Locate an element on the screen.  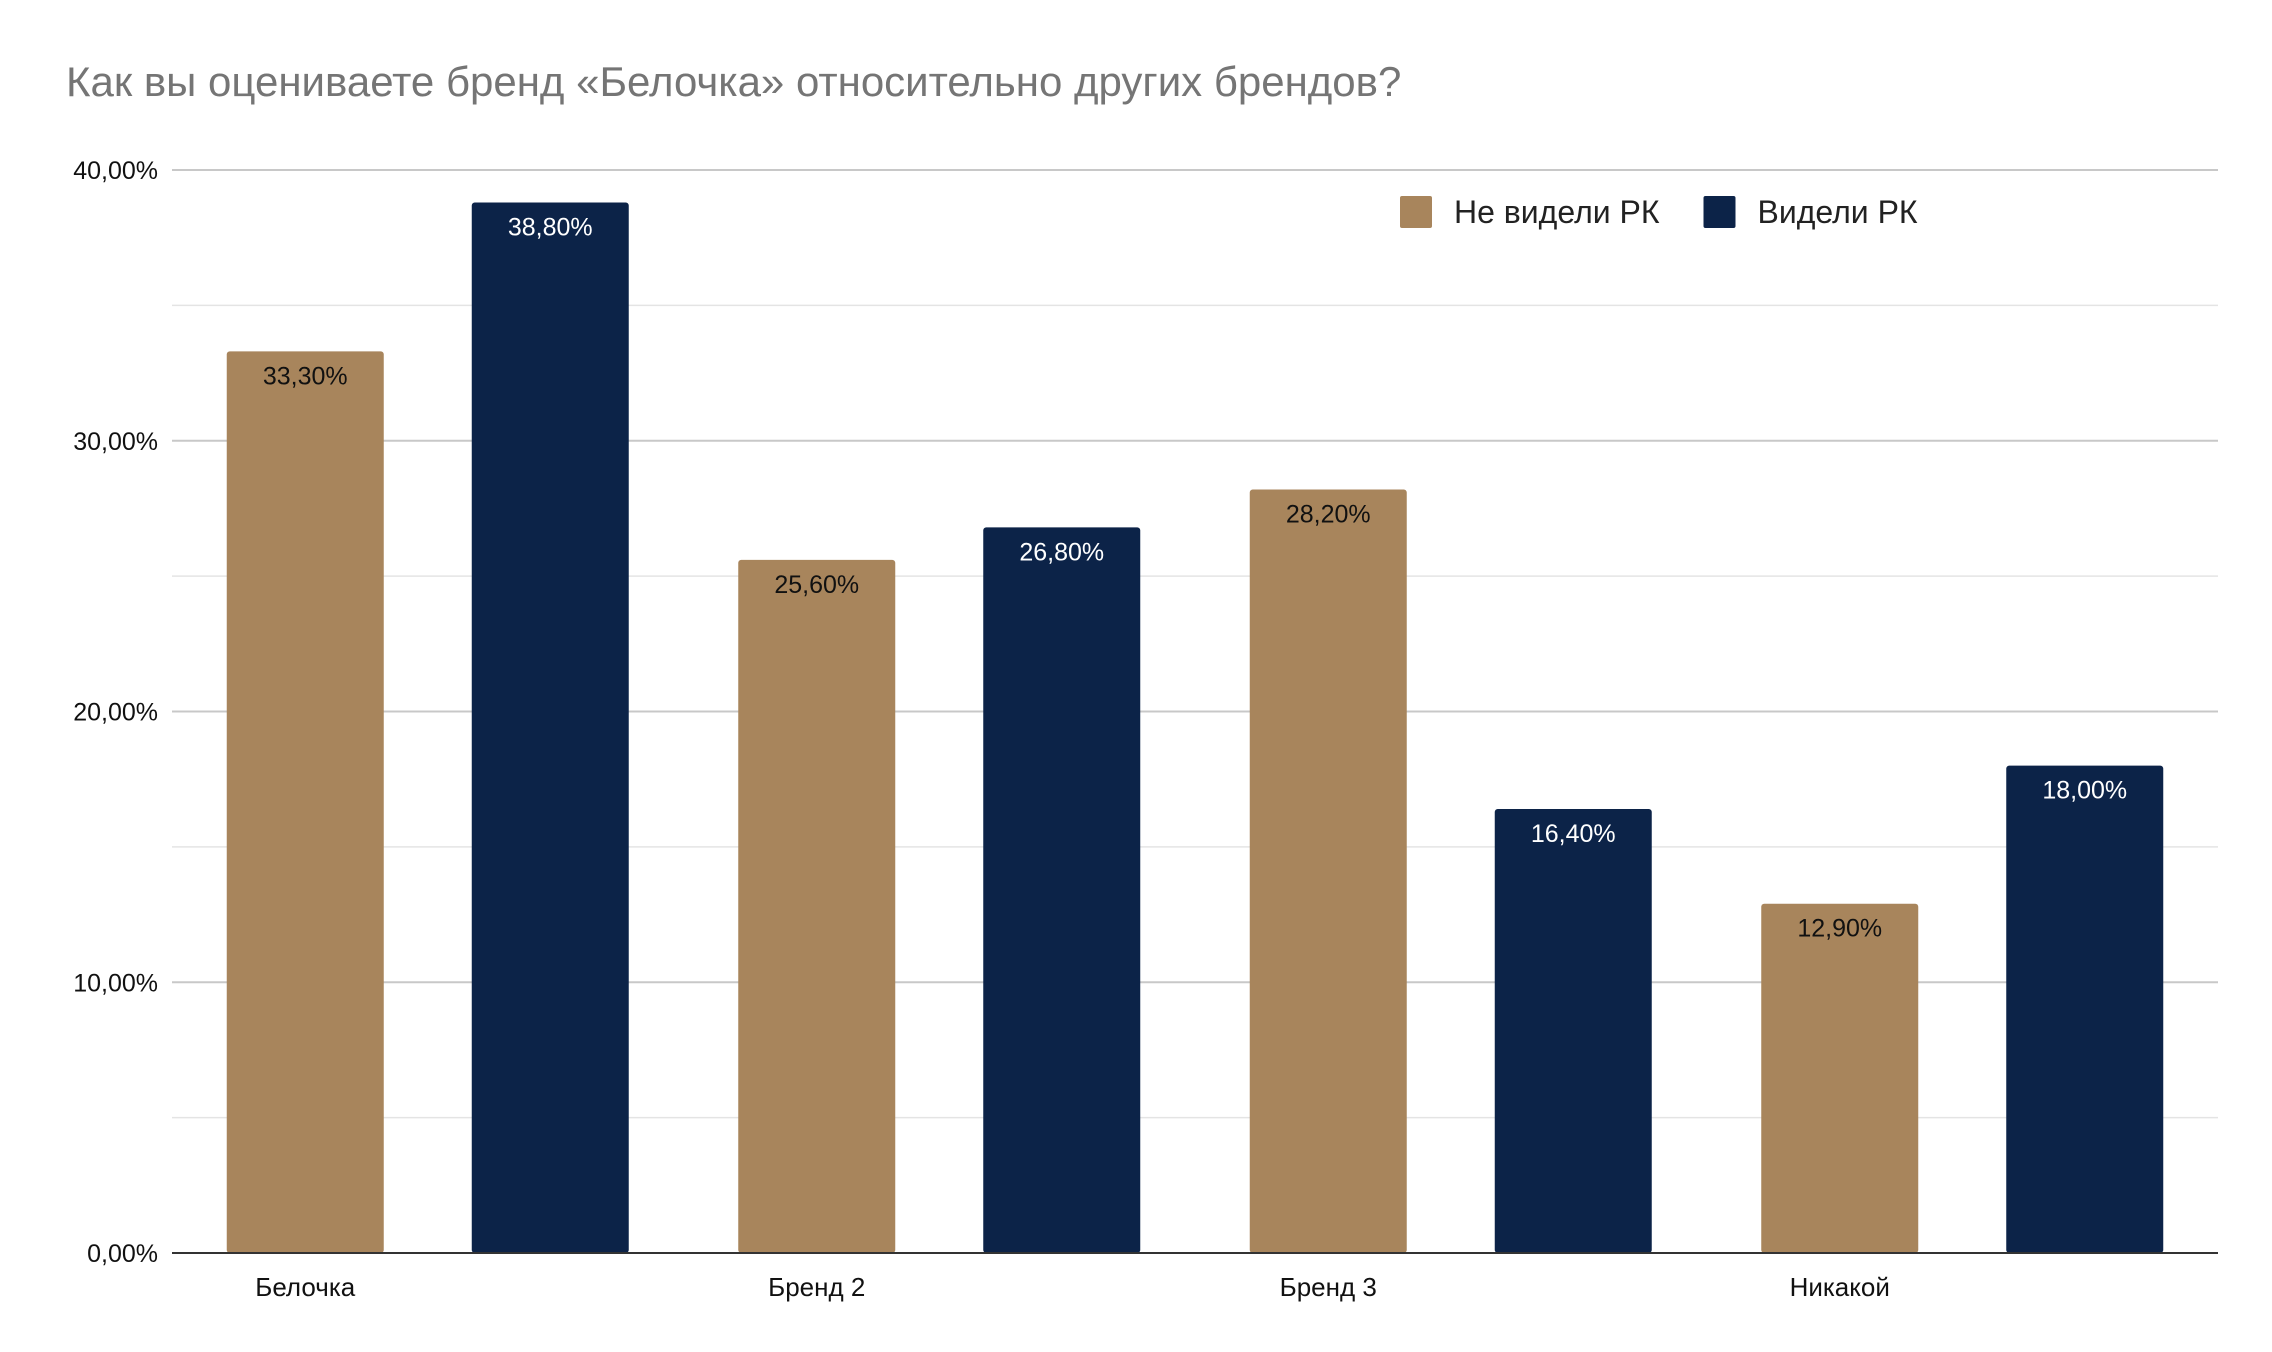
y-axis-ticks: 0,00% 10,00% 20,00% 30,00% 40,00% is located at coordinates (115, 712).